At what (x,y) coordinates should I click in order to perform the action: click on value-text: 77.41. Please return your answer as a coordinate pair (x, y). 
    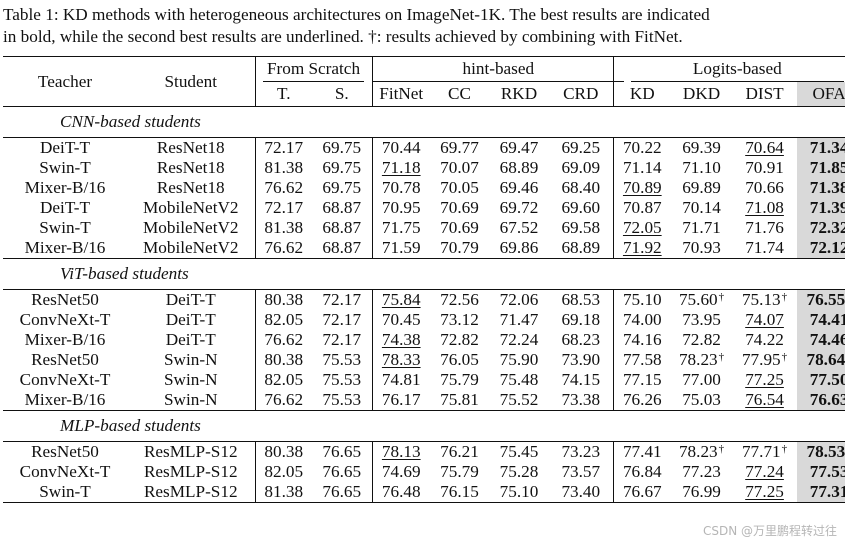
    Looking at the image, I should click on (642, 451).